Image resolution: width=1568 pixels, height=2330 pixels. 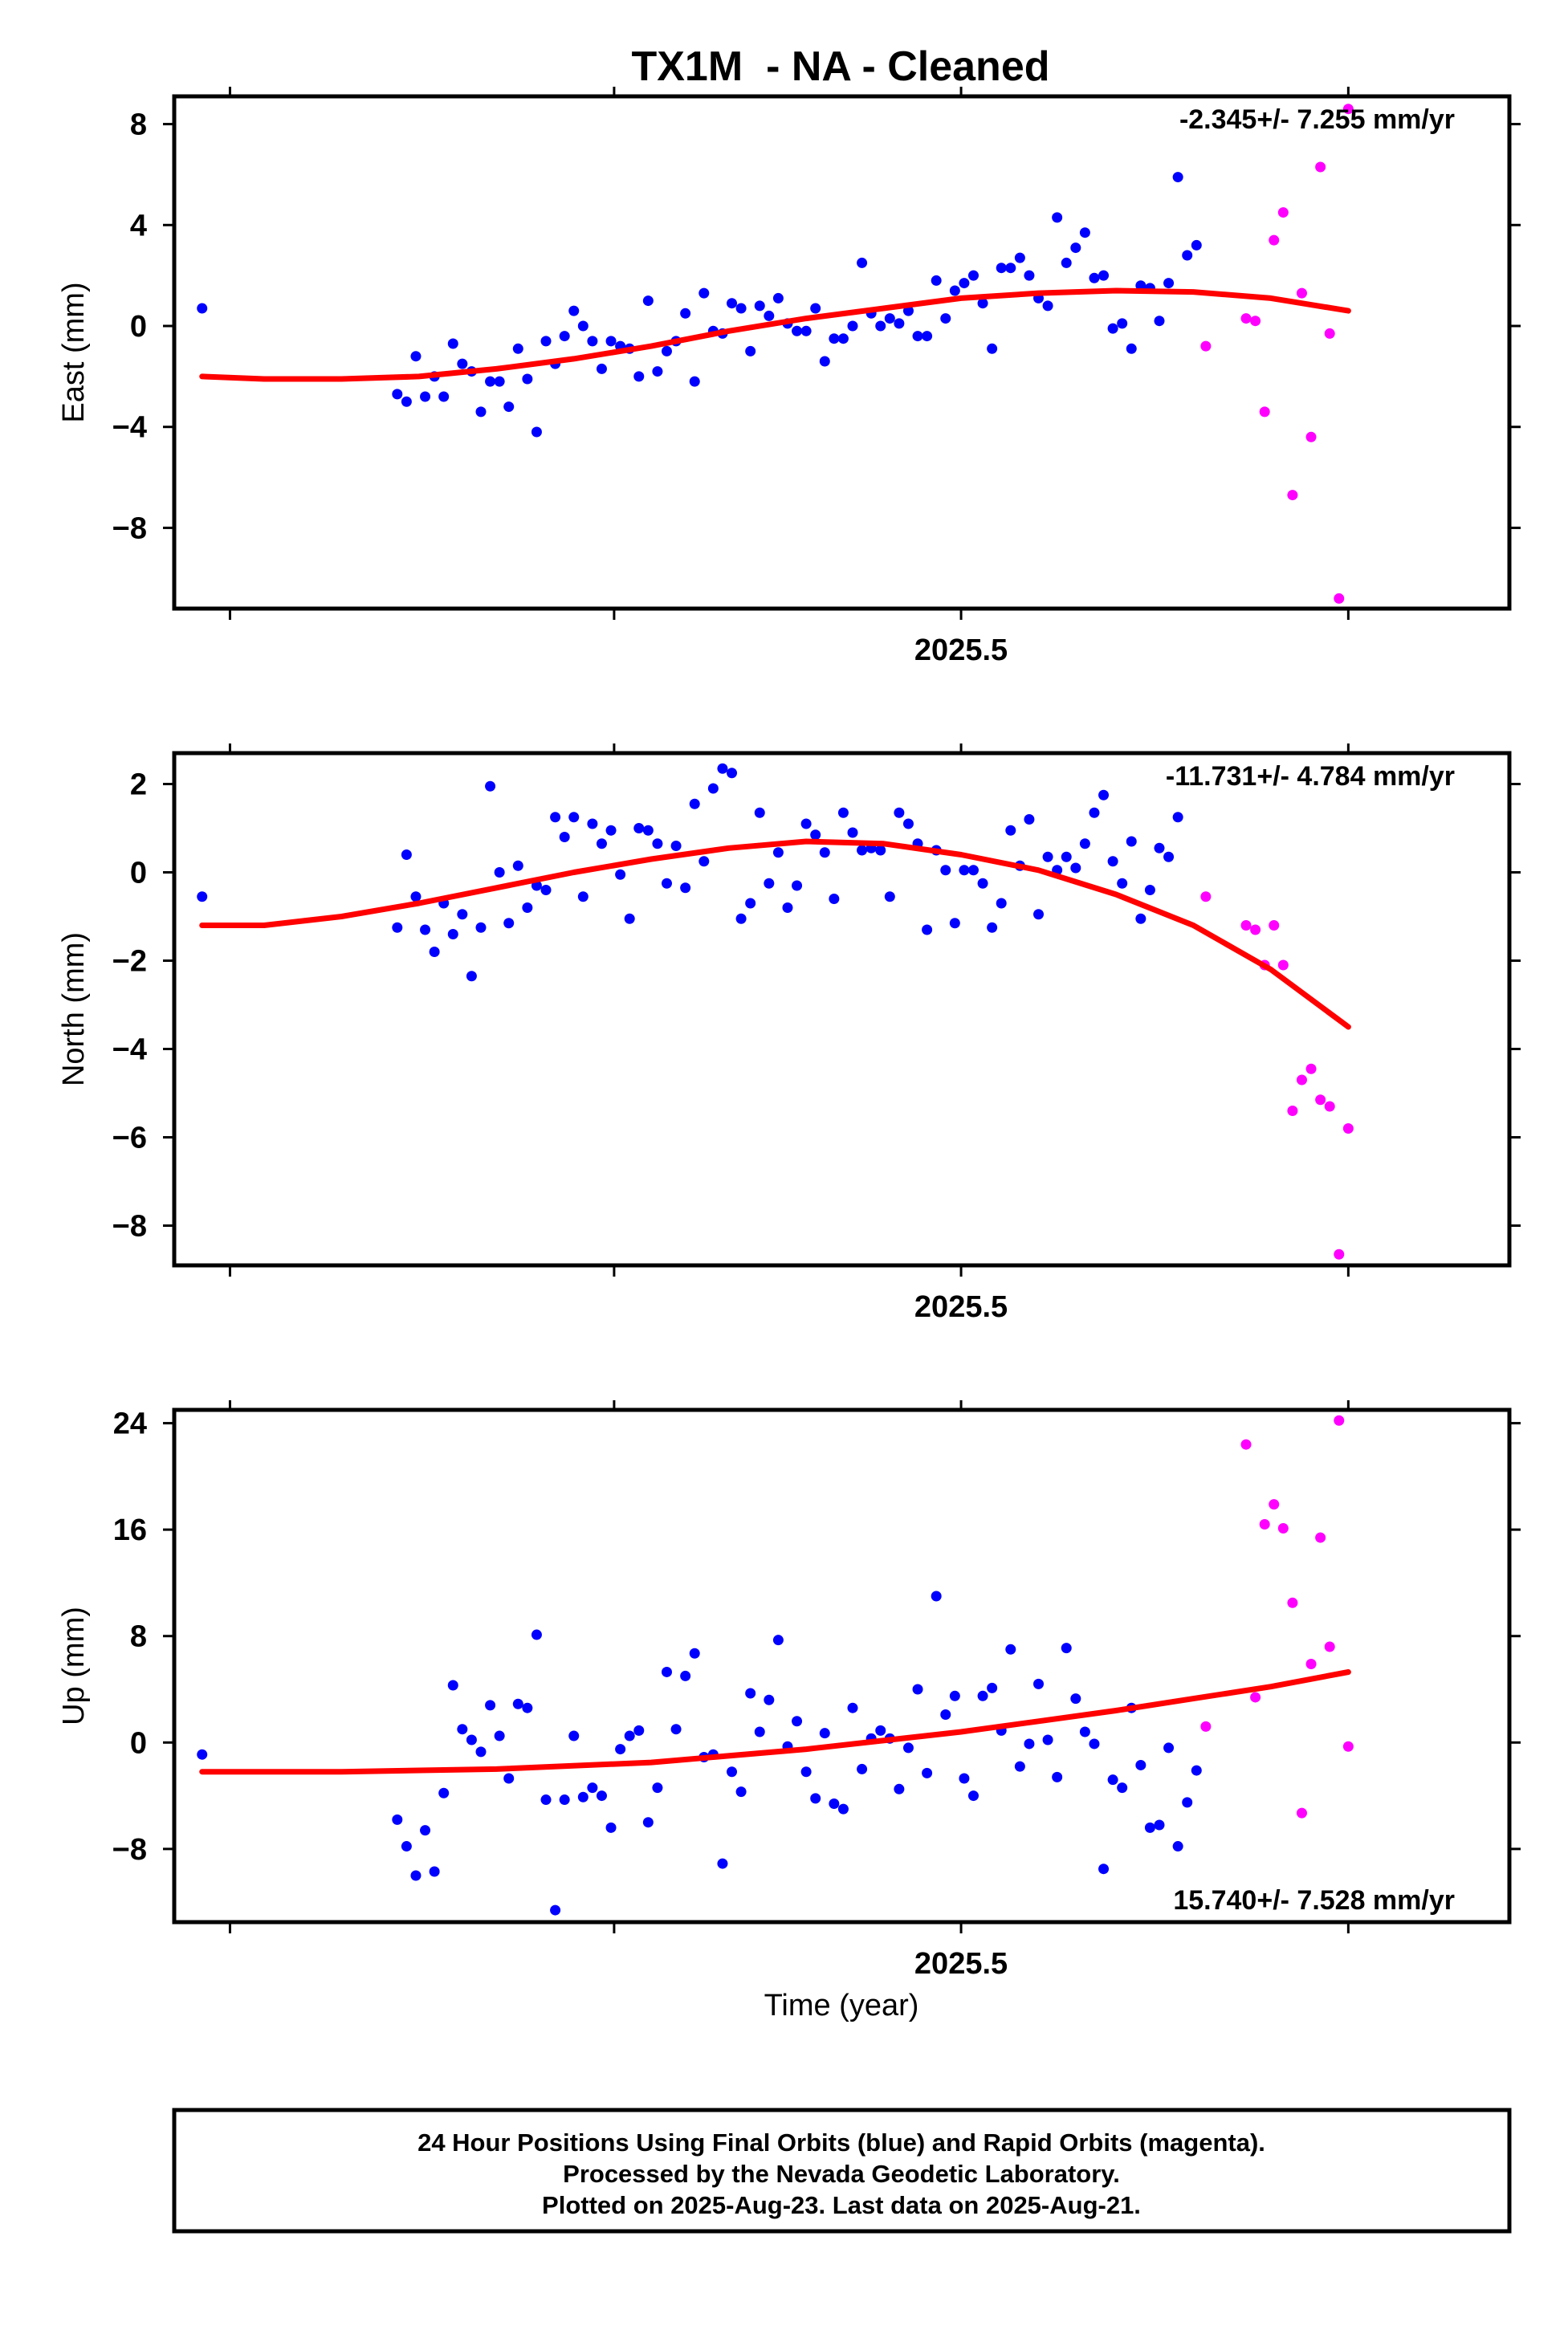 I want to click on up-ytick-label: −8, so click(x=129, y=1850).